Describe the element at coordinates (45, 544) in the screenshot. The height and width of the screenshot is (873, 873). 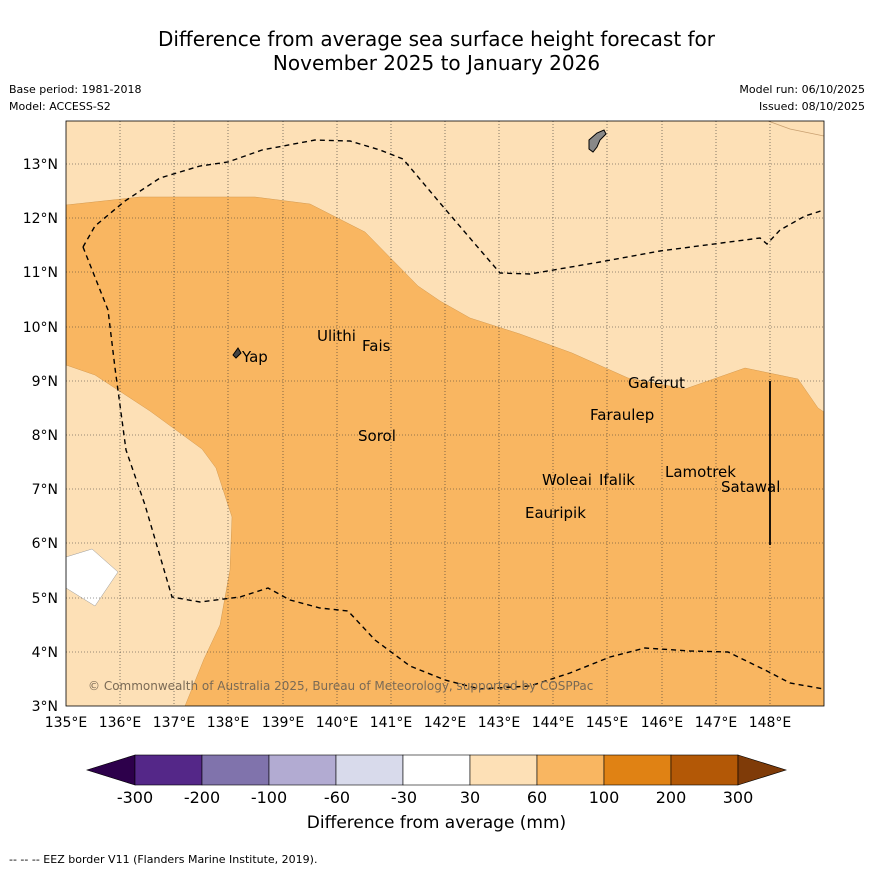
I see `svg-text: 6°N` at that location.